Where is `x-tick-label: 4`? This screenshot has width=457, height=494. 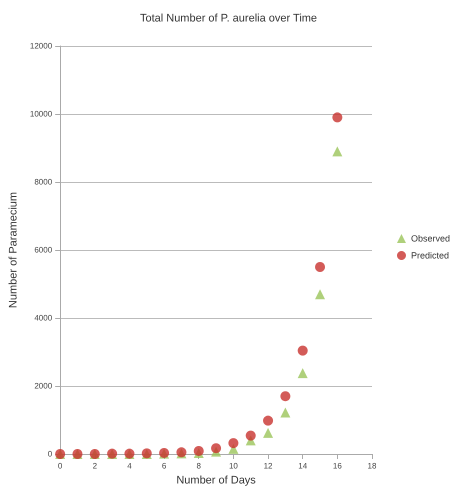 x-tick-label: 4 is located at coordinates (129, 466).